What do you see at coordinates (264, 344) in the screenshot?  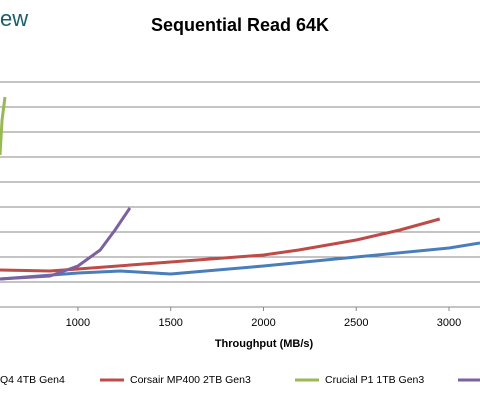 I see `x-axis-label: Throughput (MB/s)` at bounding box center [264, 344].